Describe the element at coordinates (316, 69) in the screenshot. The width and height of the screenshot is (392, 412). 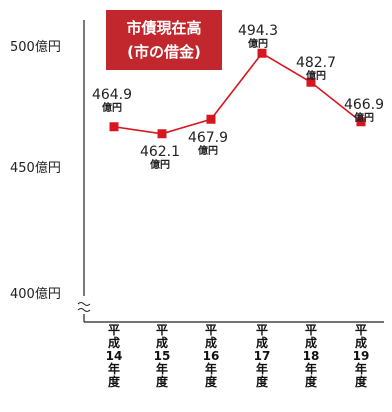
I see `data-label-4: 482.7 億円` at that location.